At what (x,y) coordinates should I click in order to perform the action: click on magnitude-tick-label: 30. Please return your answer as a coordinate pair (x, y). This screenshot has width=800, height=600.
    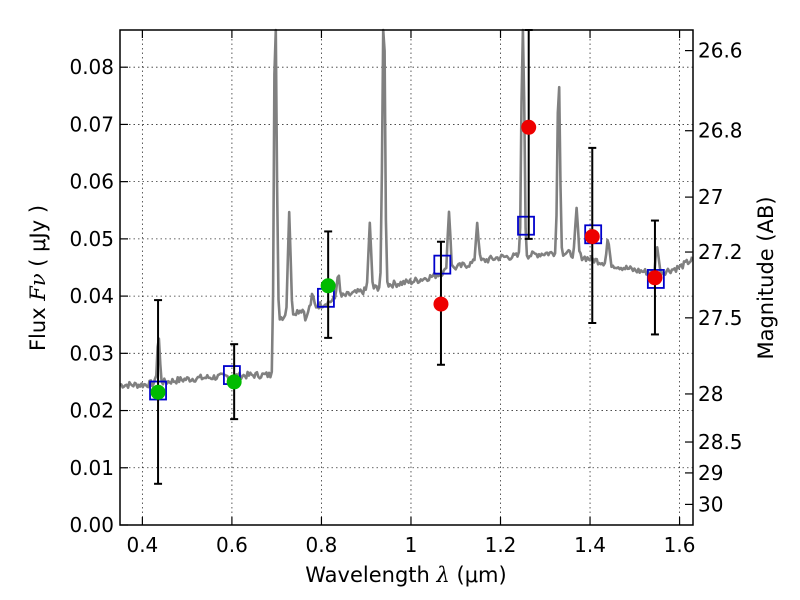
    Looking at the image, I should click on (710, 504).